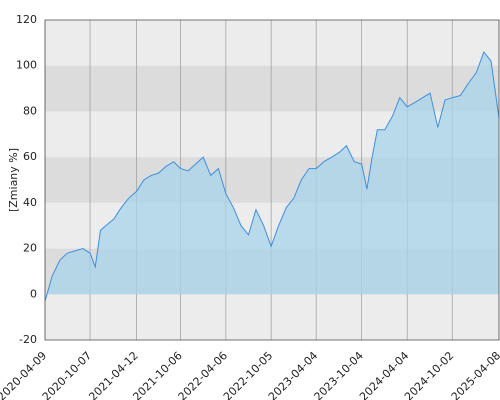 This screenshot has height=400, width=500. What do you see at coordinates (30, 110) in the screenshot?
I see `y-tick-label: 80` at bounding box center [30, 110].